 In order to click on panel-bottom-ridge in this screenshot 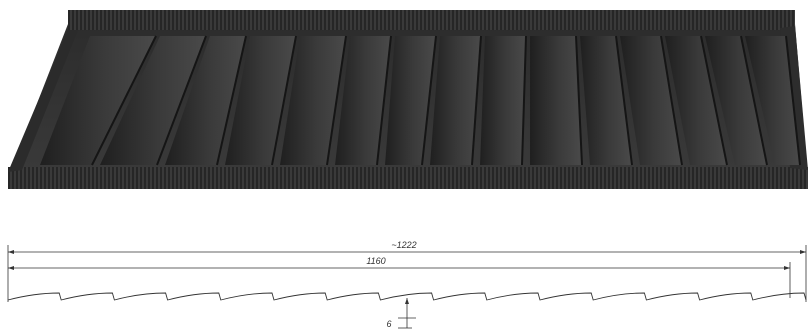, I will do `click(408, 178)`.